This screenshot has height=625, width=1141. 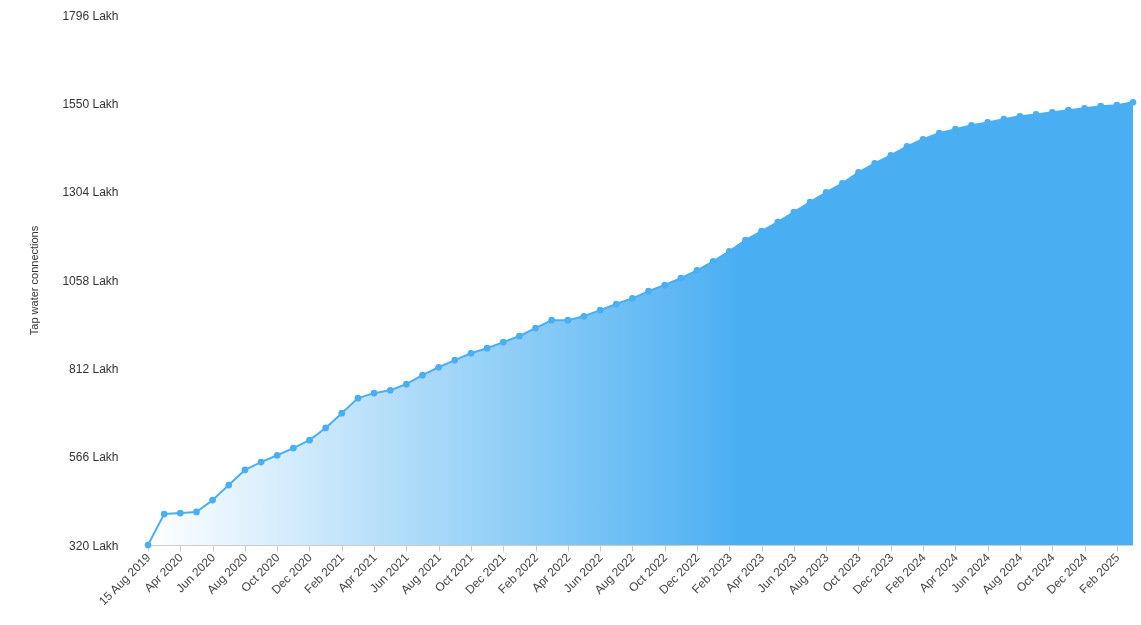 I want to click on y-axis-title: Tap water connections, so click(x=34, y=280).